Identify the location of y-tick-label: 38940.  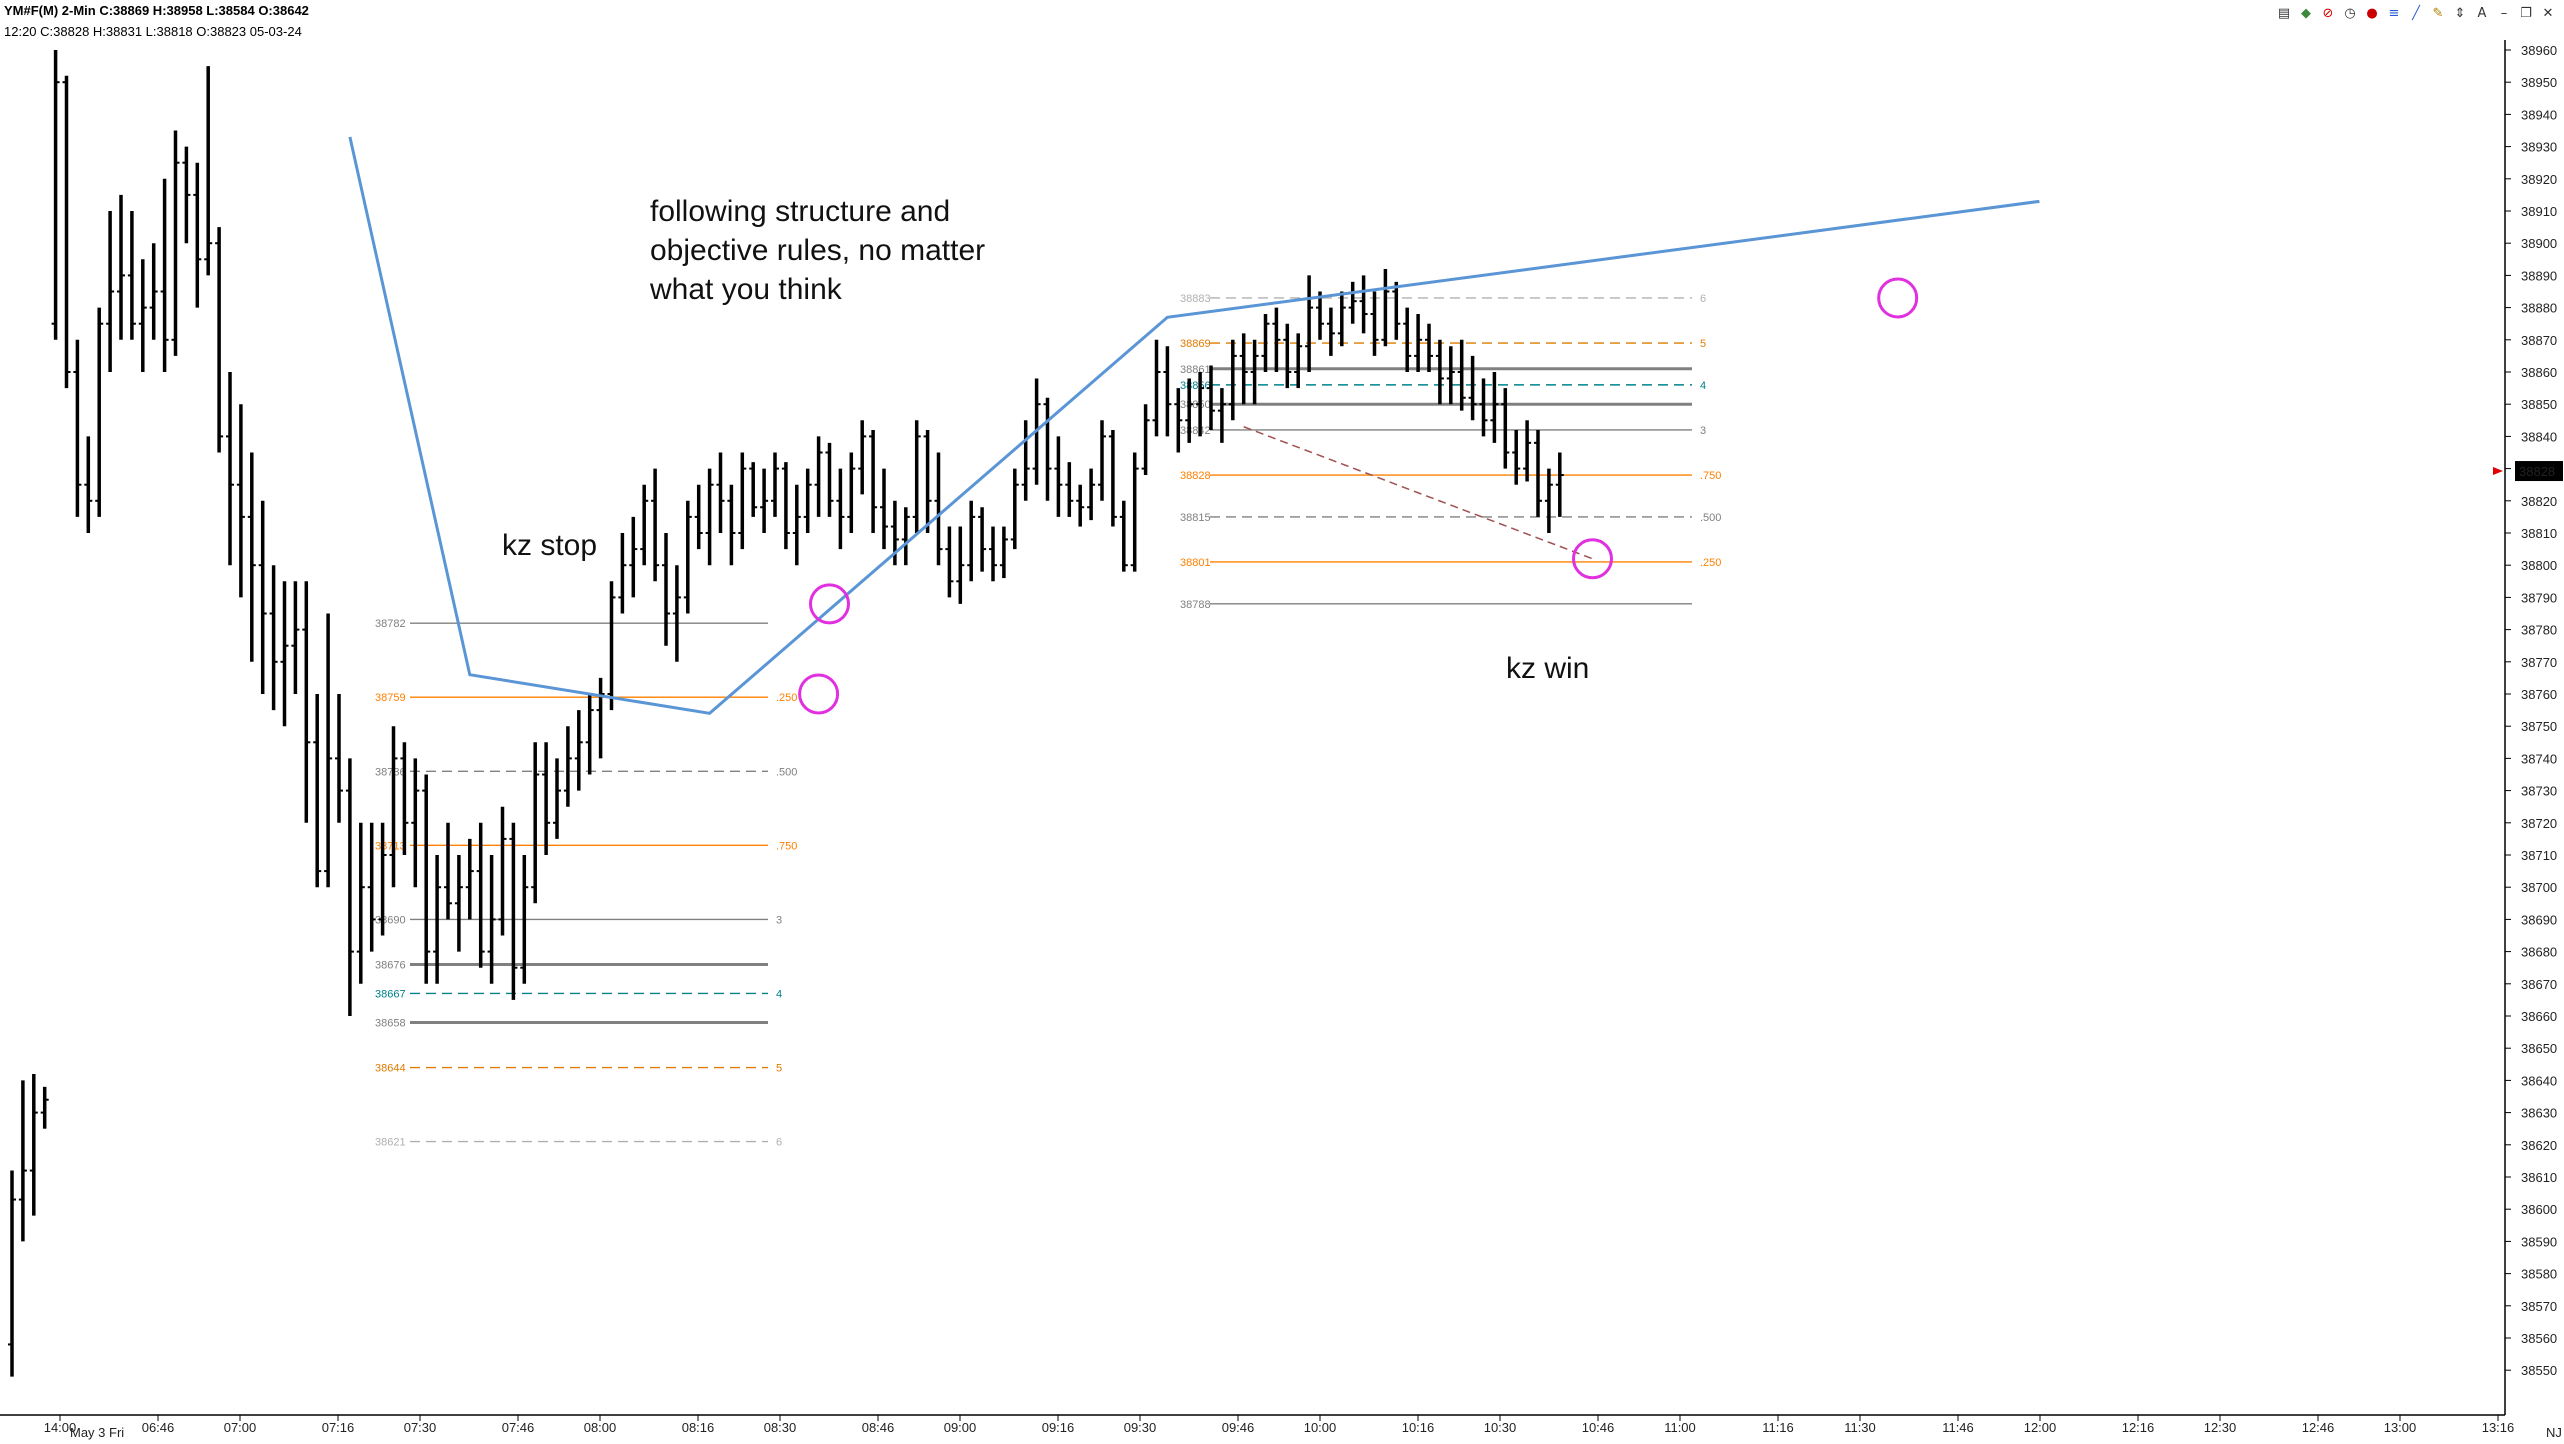
(2539, 114).